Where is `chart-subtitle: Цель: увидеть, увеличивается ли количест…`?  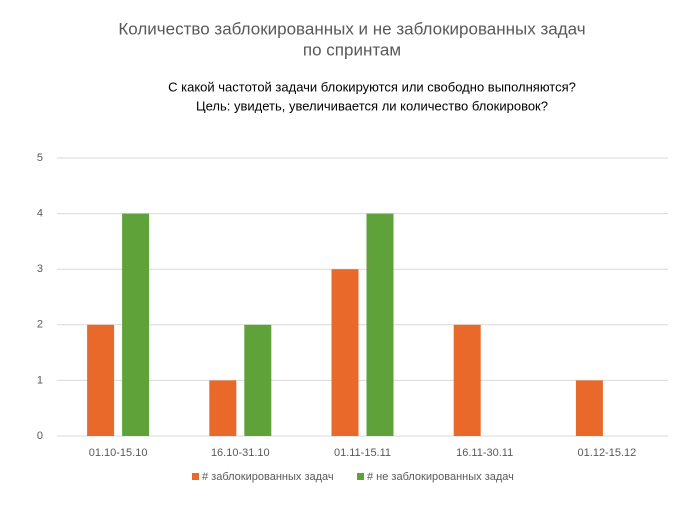 chart-subtitle: Цель: увидеть, увеличивается ли количест… is located at coordinates (372, 105).